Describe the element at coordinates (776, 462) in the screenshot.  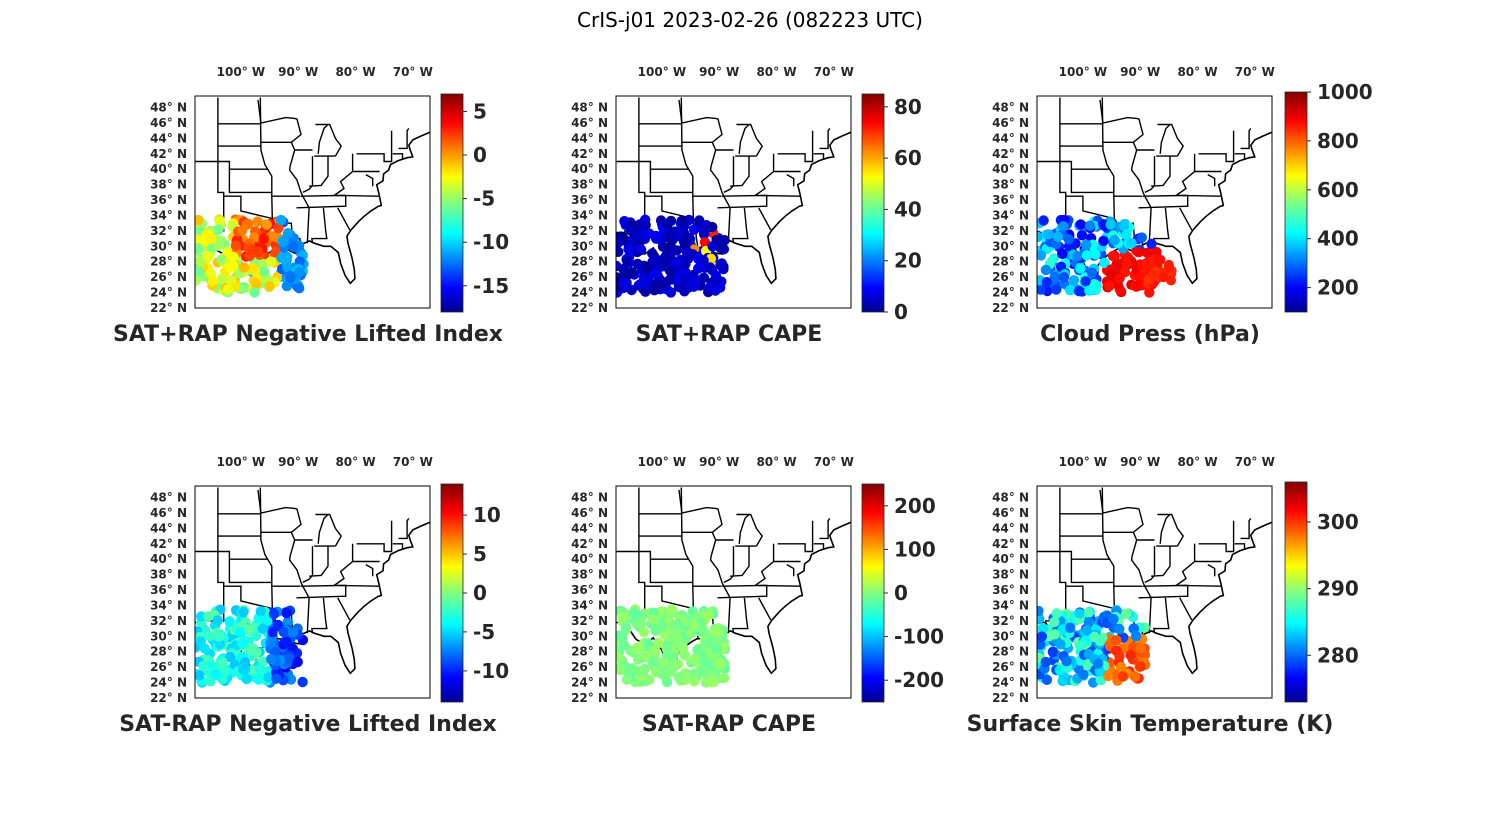
I see `longitude-tick-label: 80° W` at that location.